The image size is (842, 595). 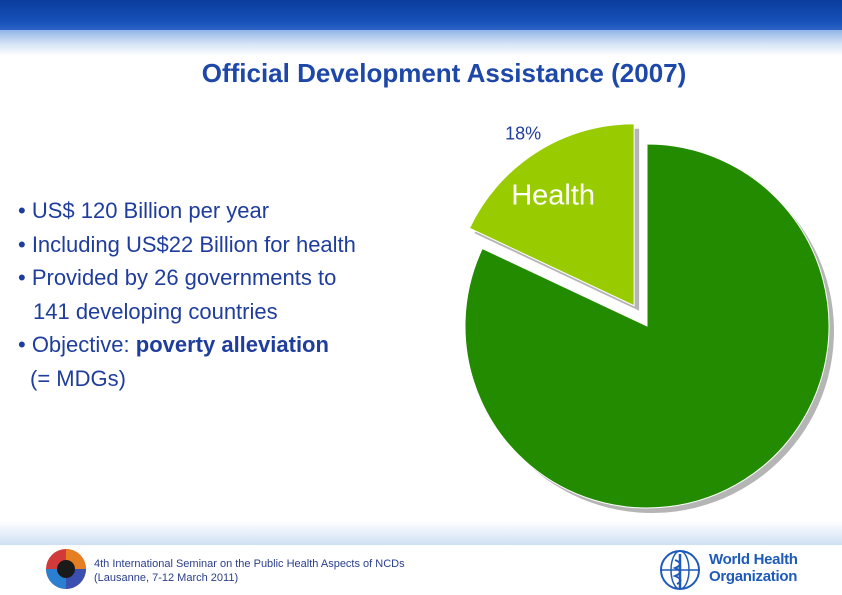 What do you see at coordinates (66, 569) in the screenshot?
I see `seminar-logo` at bounding box center [66, 569].